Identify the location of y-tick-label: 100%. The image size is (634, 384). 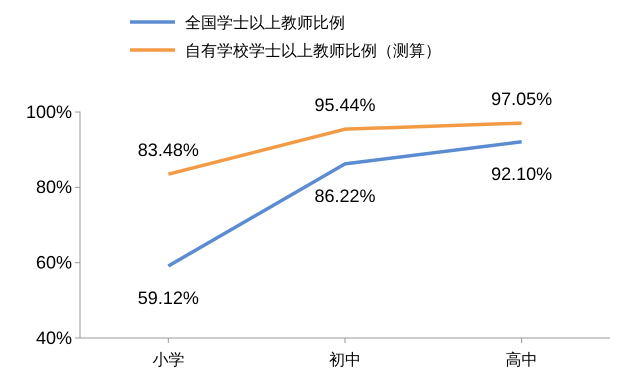
(49, 112).